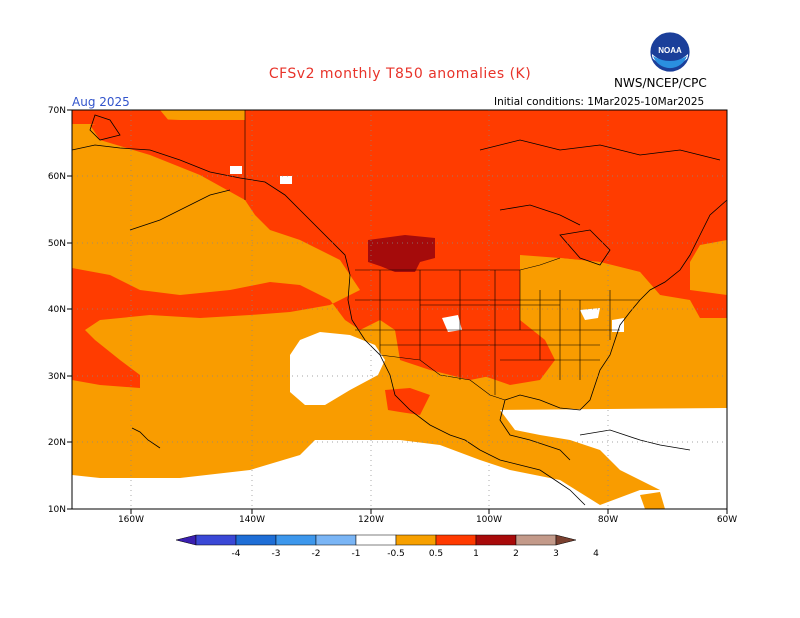  Describe the element at coordinates (399, 474) in the screenshot. I see `white-region-south` at that location.